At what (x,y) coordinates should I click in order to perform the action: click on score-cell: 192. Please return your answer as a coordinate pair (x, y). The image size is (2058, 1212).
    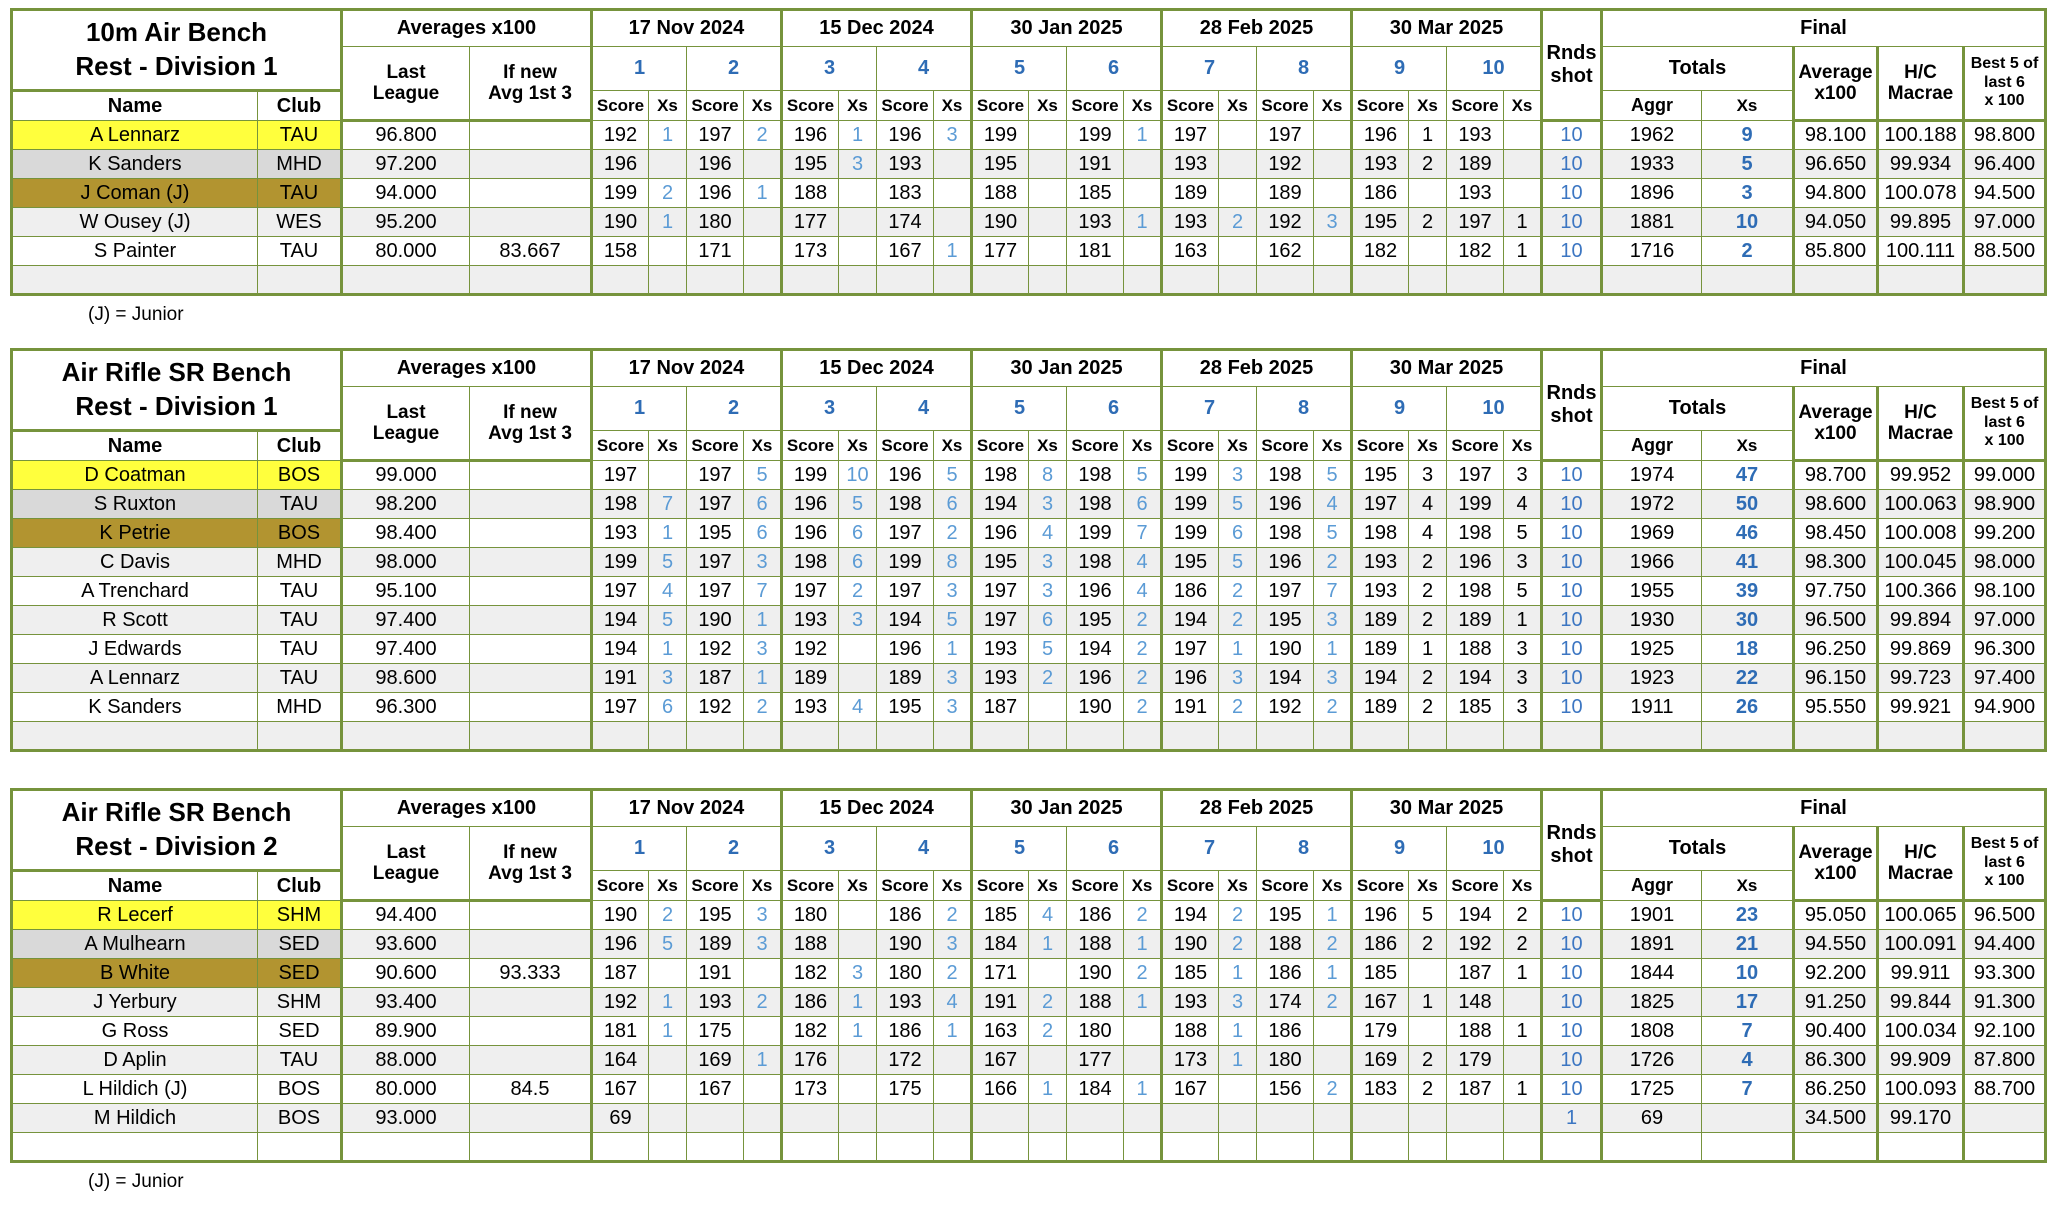
    Looking at the image, I should click on (619, 1002).